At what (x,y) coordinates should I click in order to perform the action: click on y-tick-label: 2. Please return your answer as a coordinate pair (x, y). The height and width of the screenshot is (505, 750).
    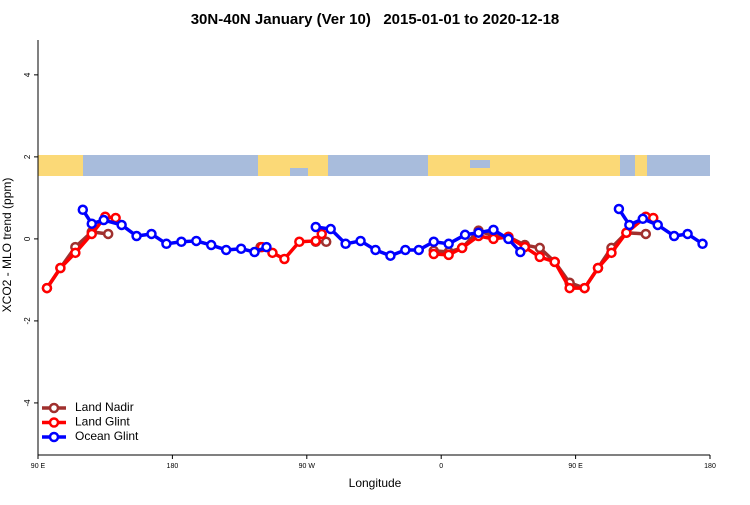
    Looking at the image, I should click on (27, 156).